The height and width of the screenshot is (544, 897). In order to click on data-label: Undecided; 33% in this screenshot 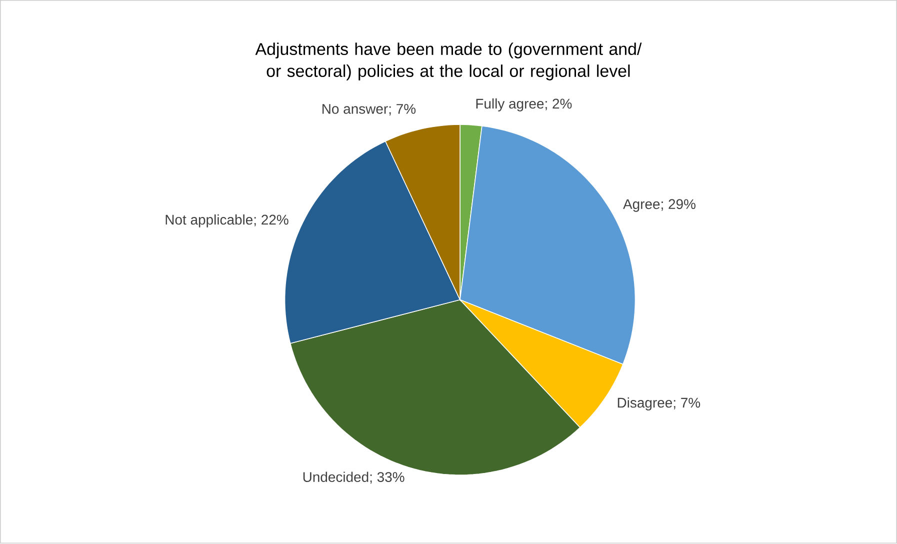, I will do `click(353, 478)`.